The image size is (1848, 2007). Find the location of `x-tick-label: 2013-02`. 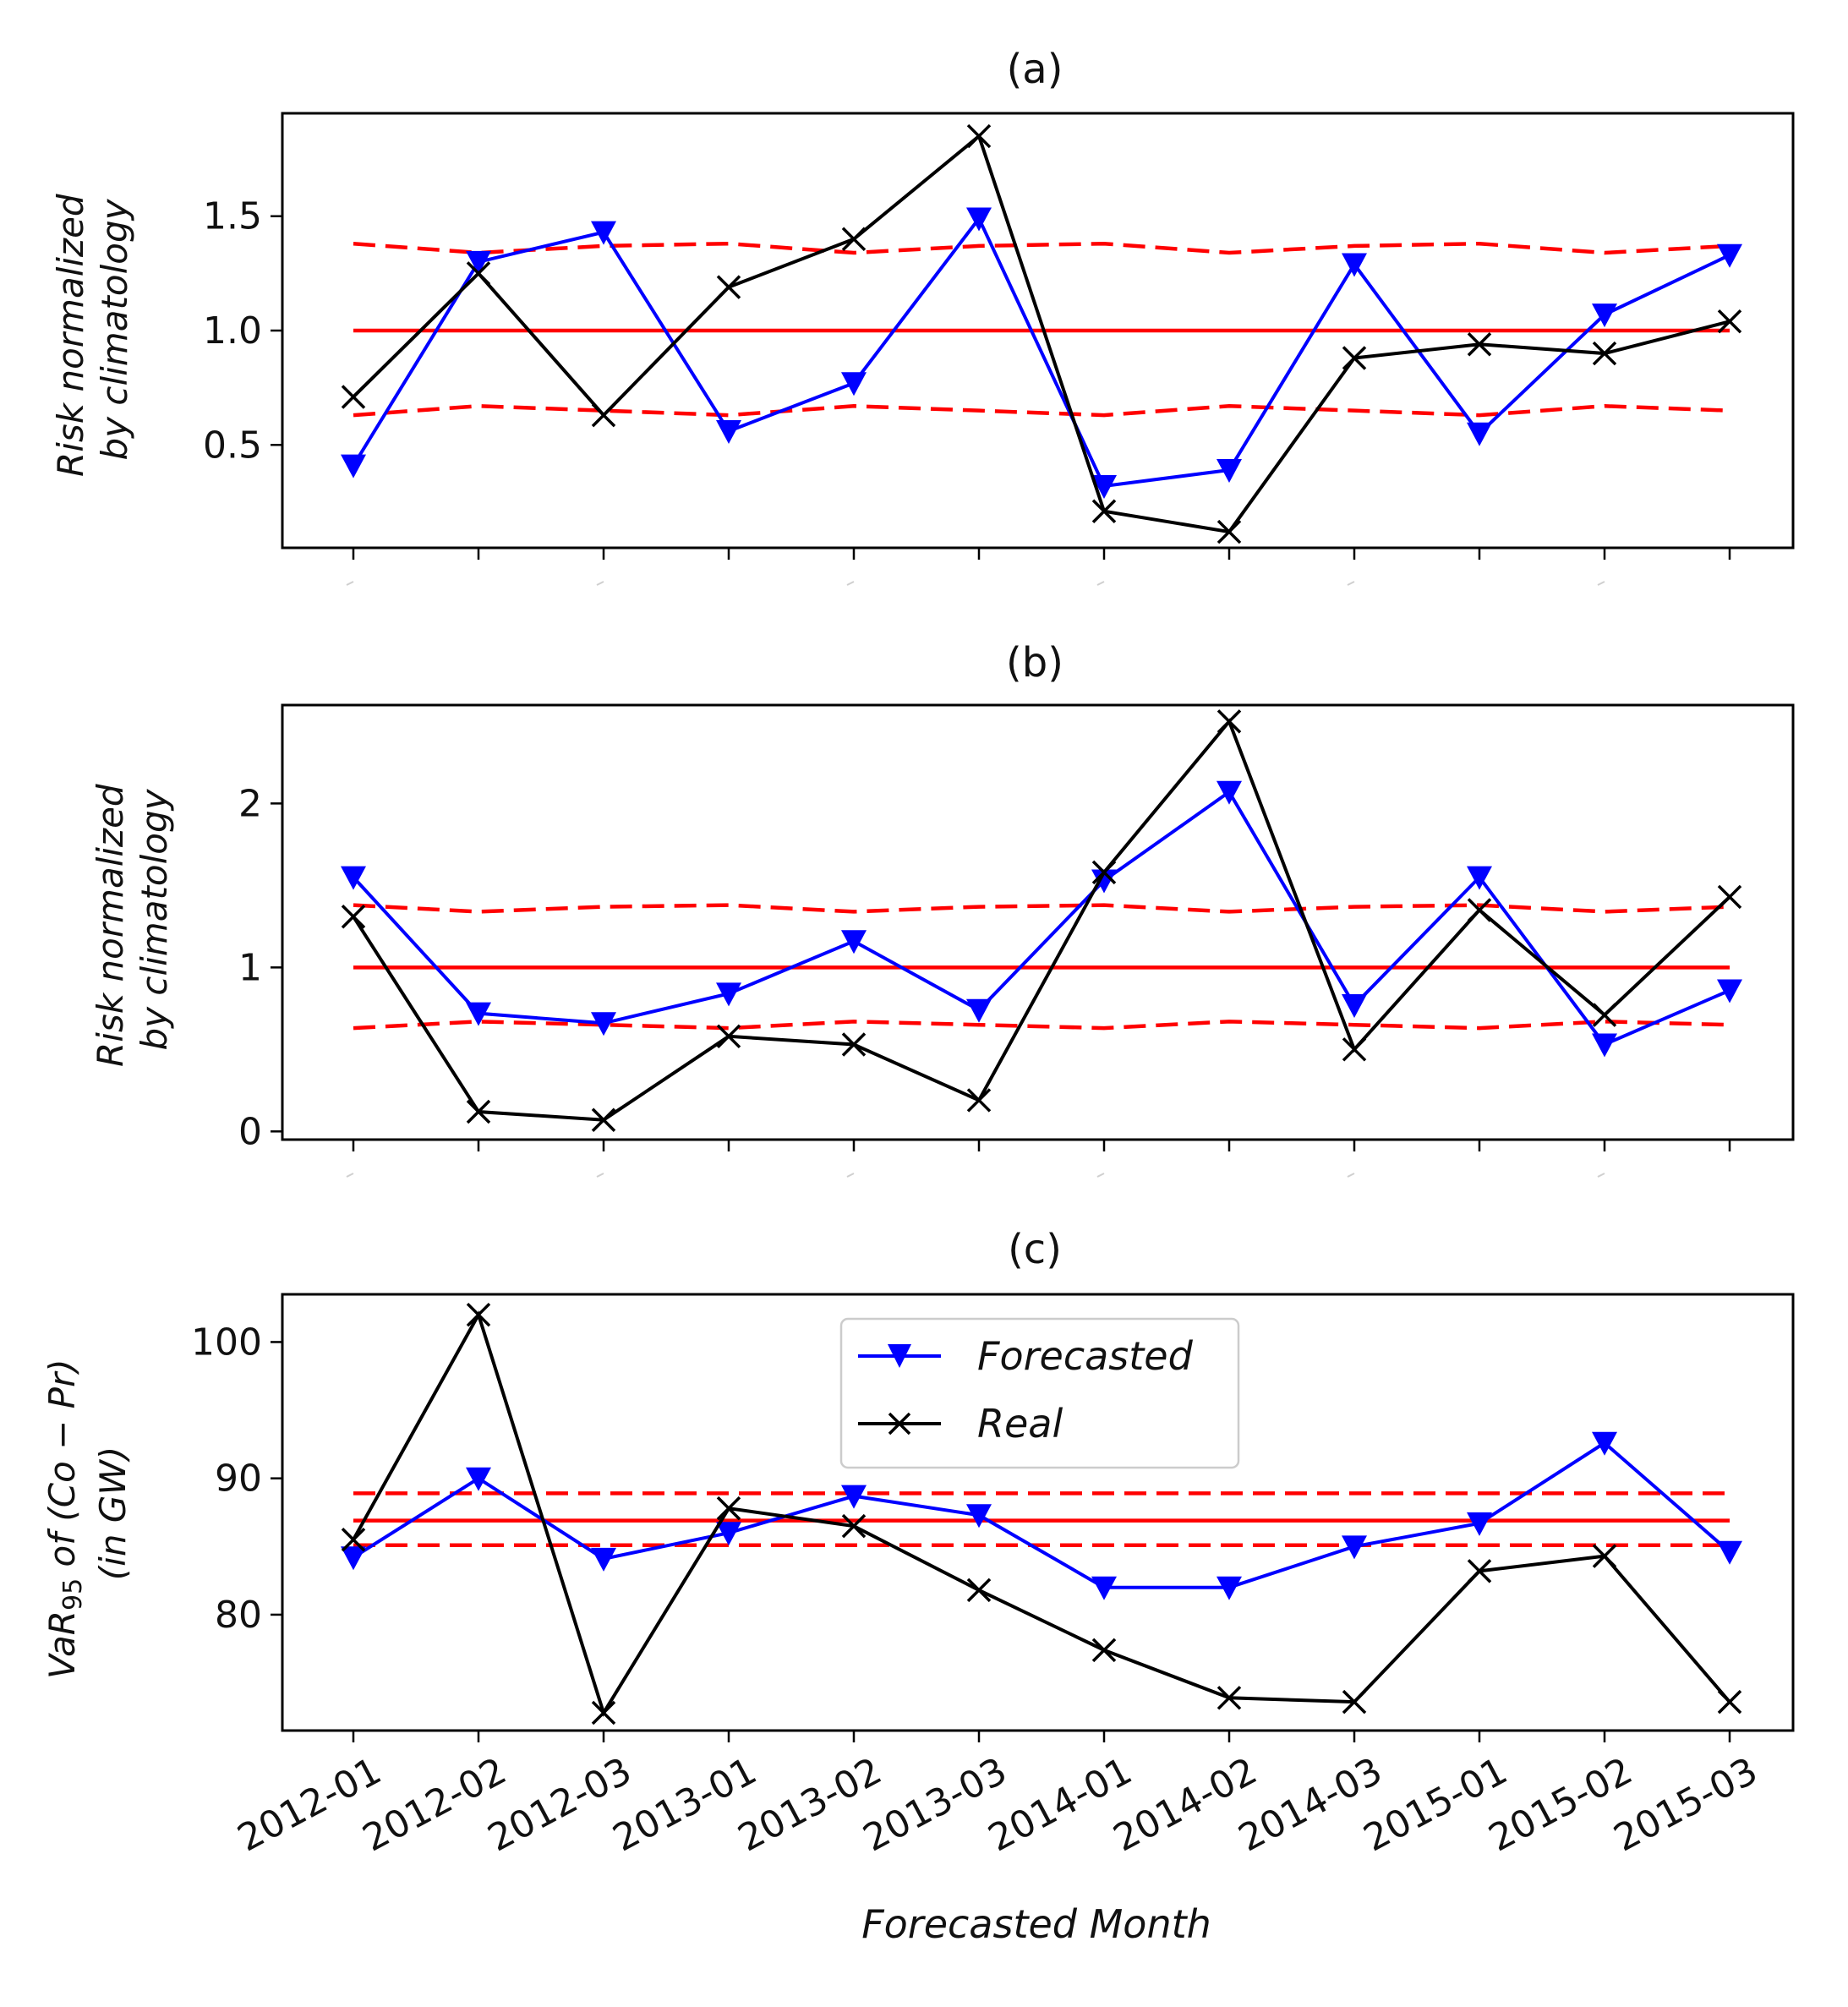

x-tick-label: 2013-02 is located at coordinates (809, 1805).